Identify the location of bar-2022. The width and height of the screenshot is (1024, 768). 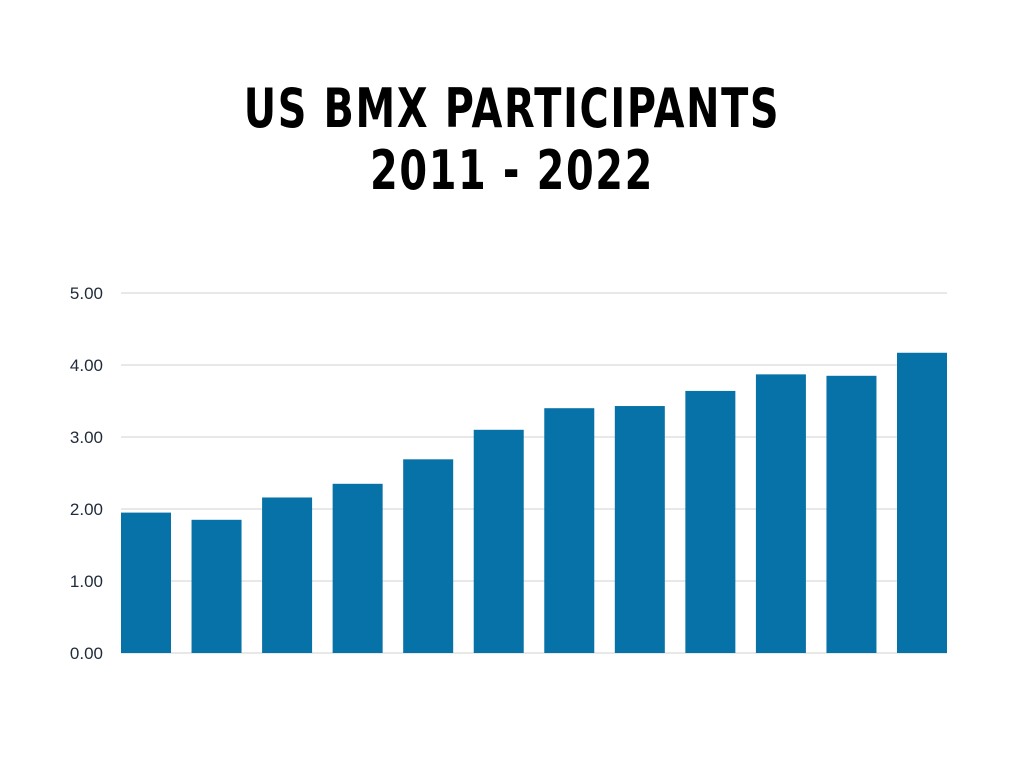
(922, 502).